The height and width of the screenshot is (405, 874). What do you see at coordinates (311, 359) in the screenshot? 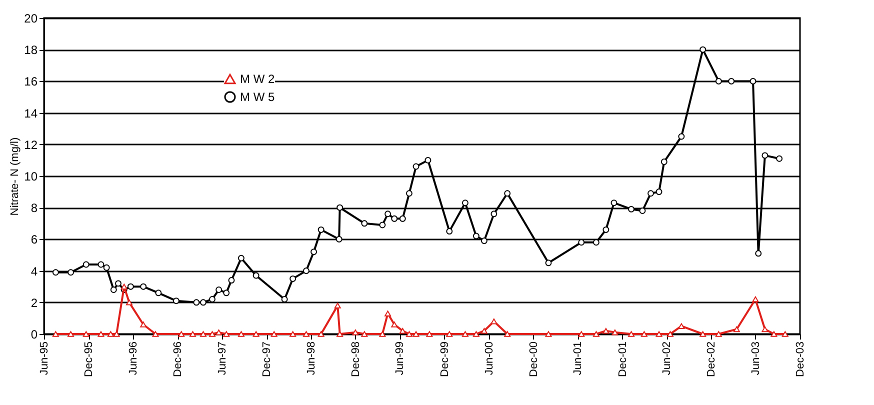
I see `x-tick-label: Jun-98` at bounding box center [311, 359].